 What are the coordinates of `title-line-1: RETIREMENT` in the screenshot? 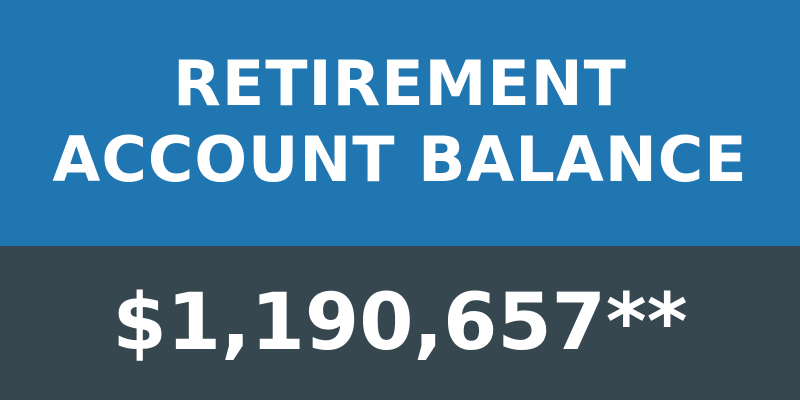 It's located at (400, 83).